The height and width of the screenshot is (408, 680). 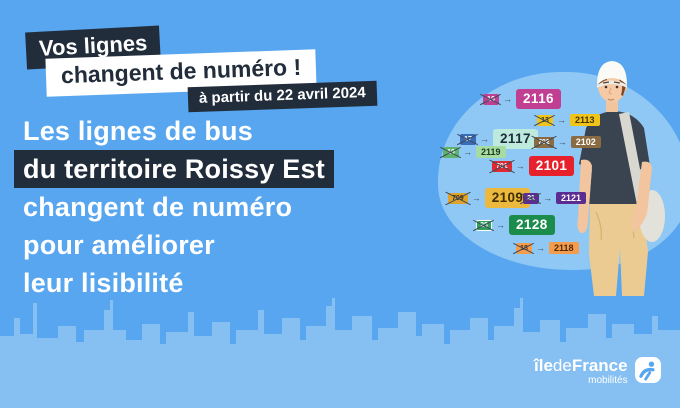 I want to click on person-illustration, so click(x=621, y=178).